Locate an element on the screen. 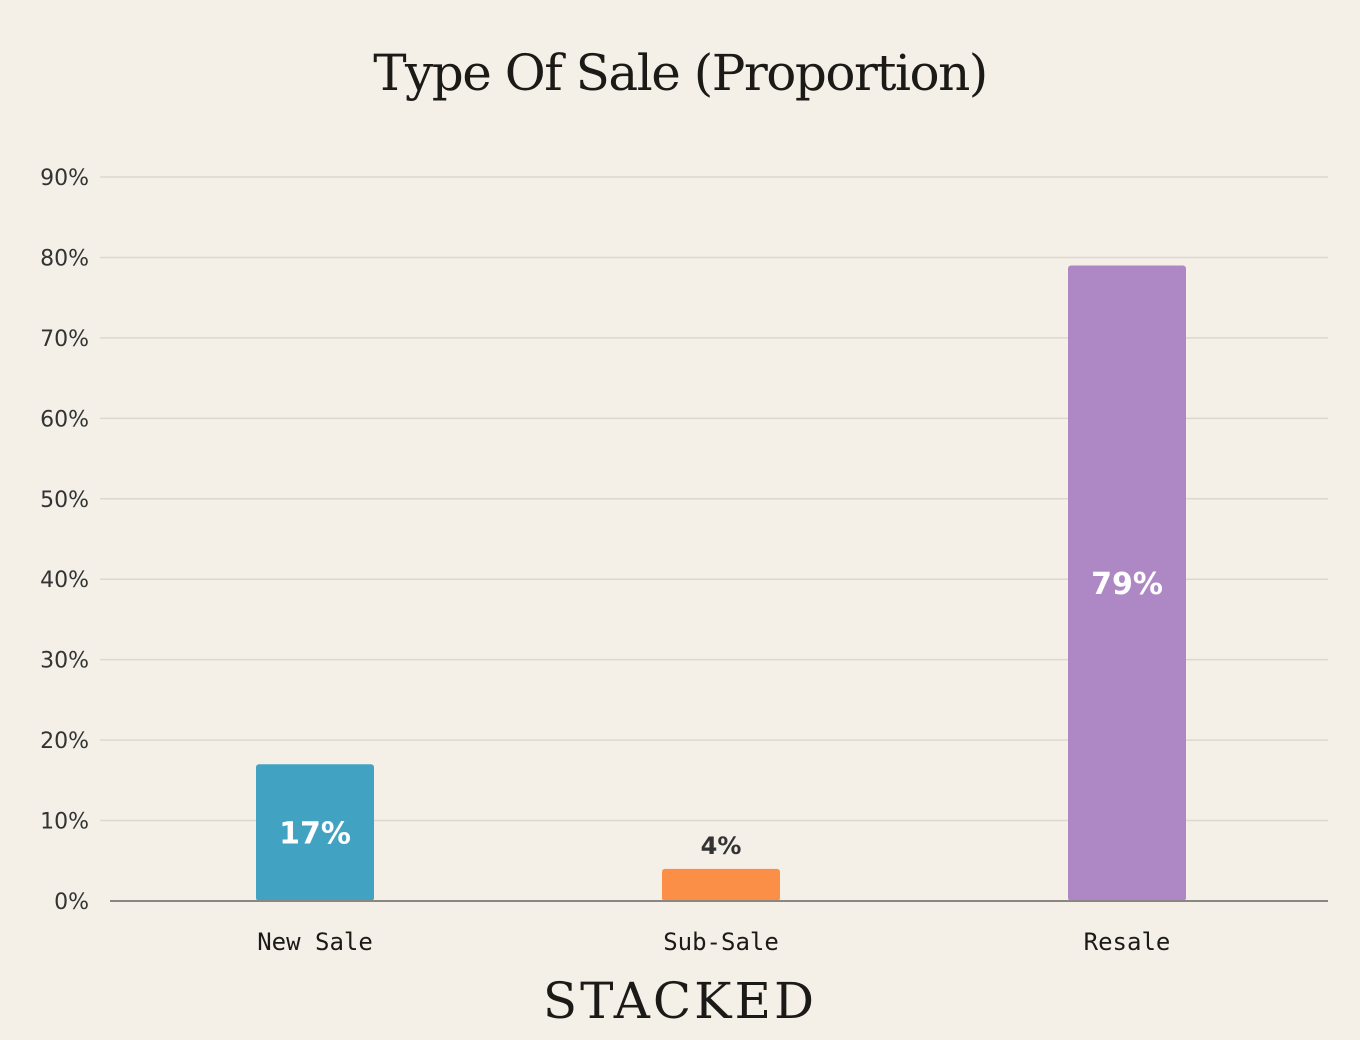 This screenshot has height=1040, width=1360. y-tick-label: 70% is located at coordinates (64, 339).